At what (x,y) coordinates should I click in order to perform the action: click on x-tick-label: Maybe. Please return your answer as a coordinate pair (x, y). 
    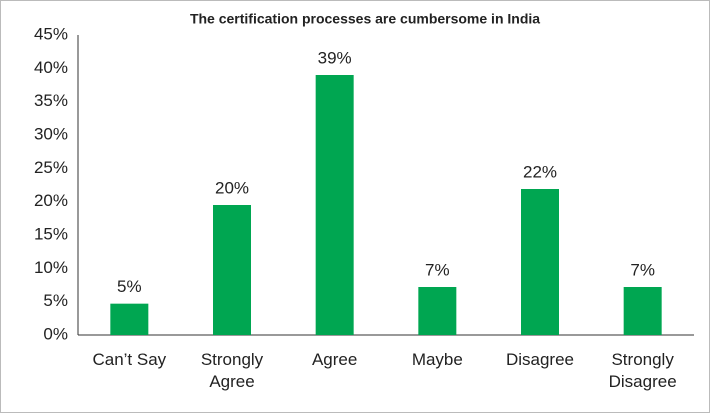
    Looking at the image, I should click on (437, 359).